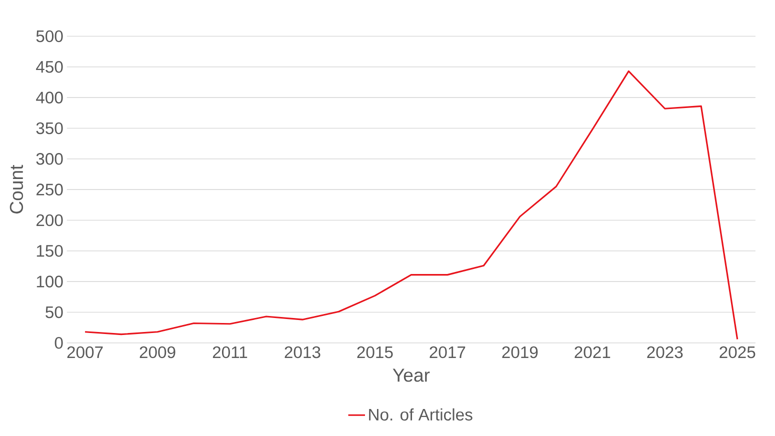  What do you see at coordinates (49, 282) in the screenshot?
I see `y-tick-label: 100` at bounding box center [49, 282].